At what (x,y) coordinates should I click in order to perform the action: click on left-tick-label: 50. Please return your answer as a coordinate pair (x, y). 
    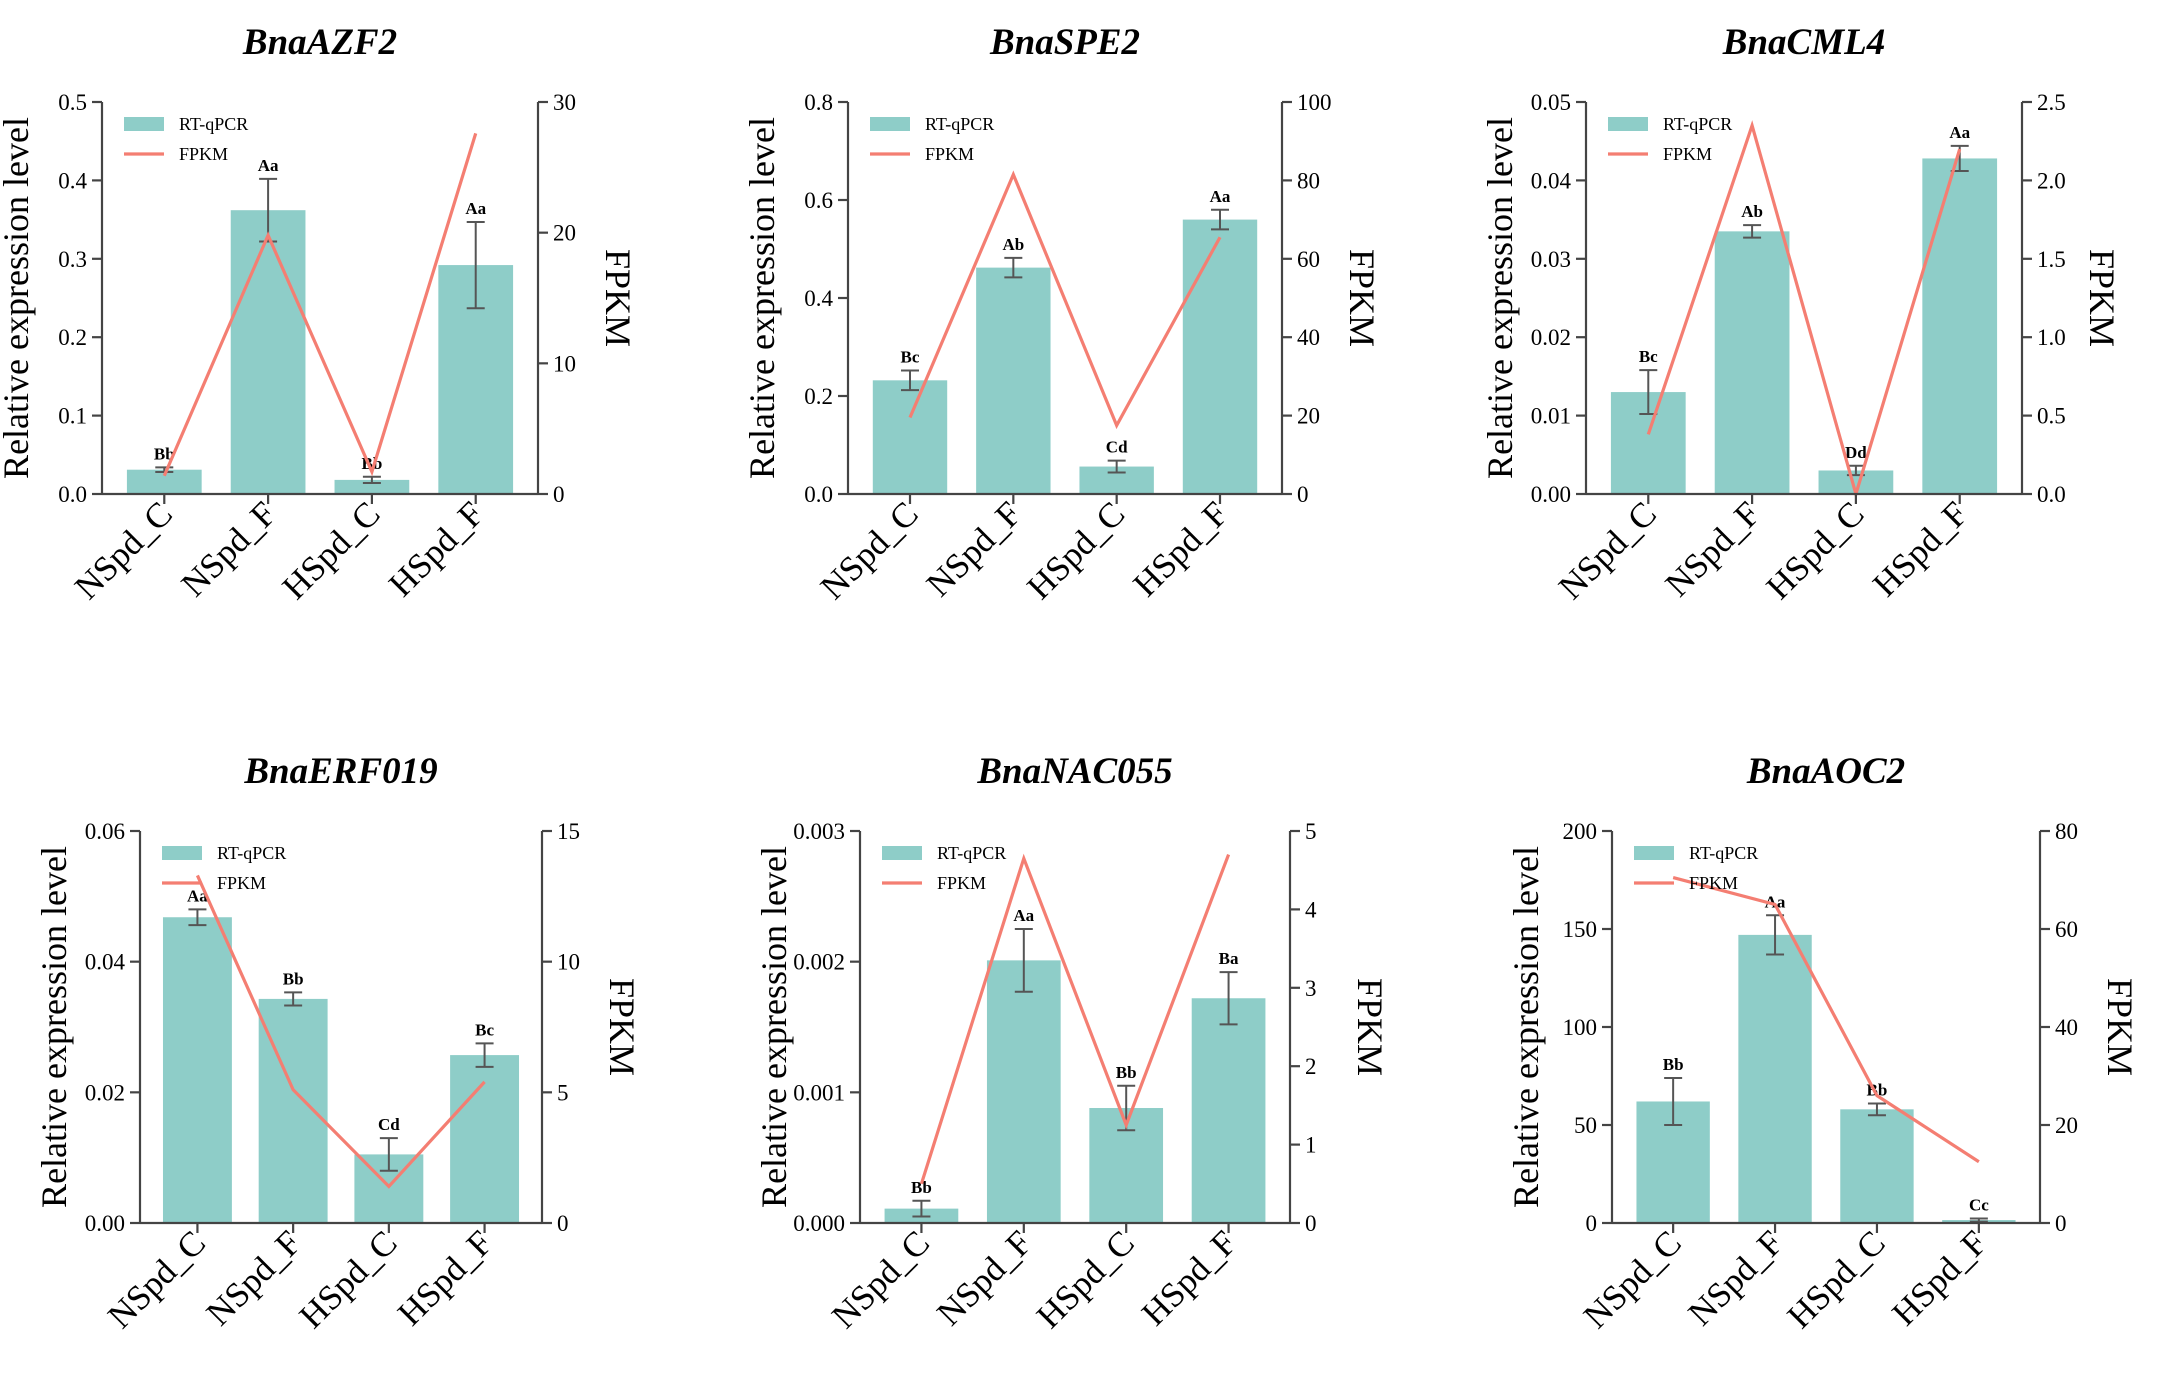
    Looking at the image, I should click on (1585, 1125).